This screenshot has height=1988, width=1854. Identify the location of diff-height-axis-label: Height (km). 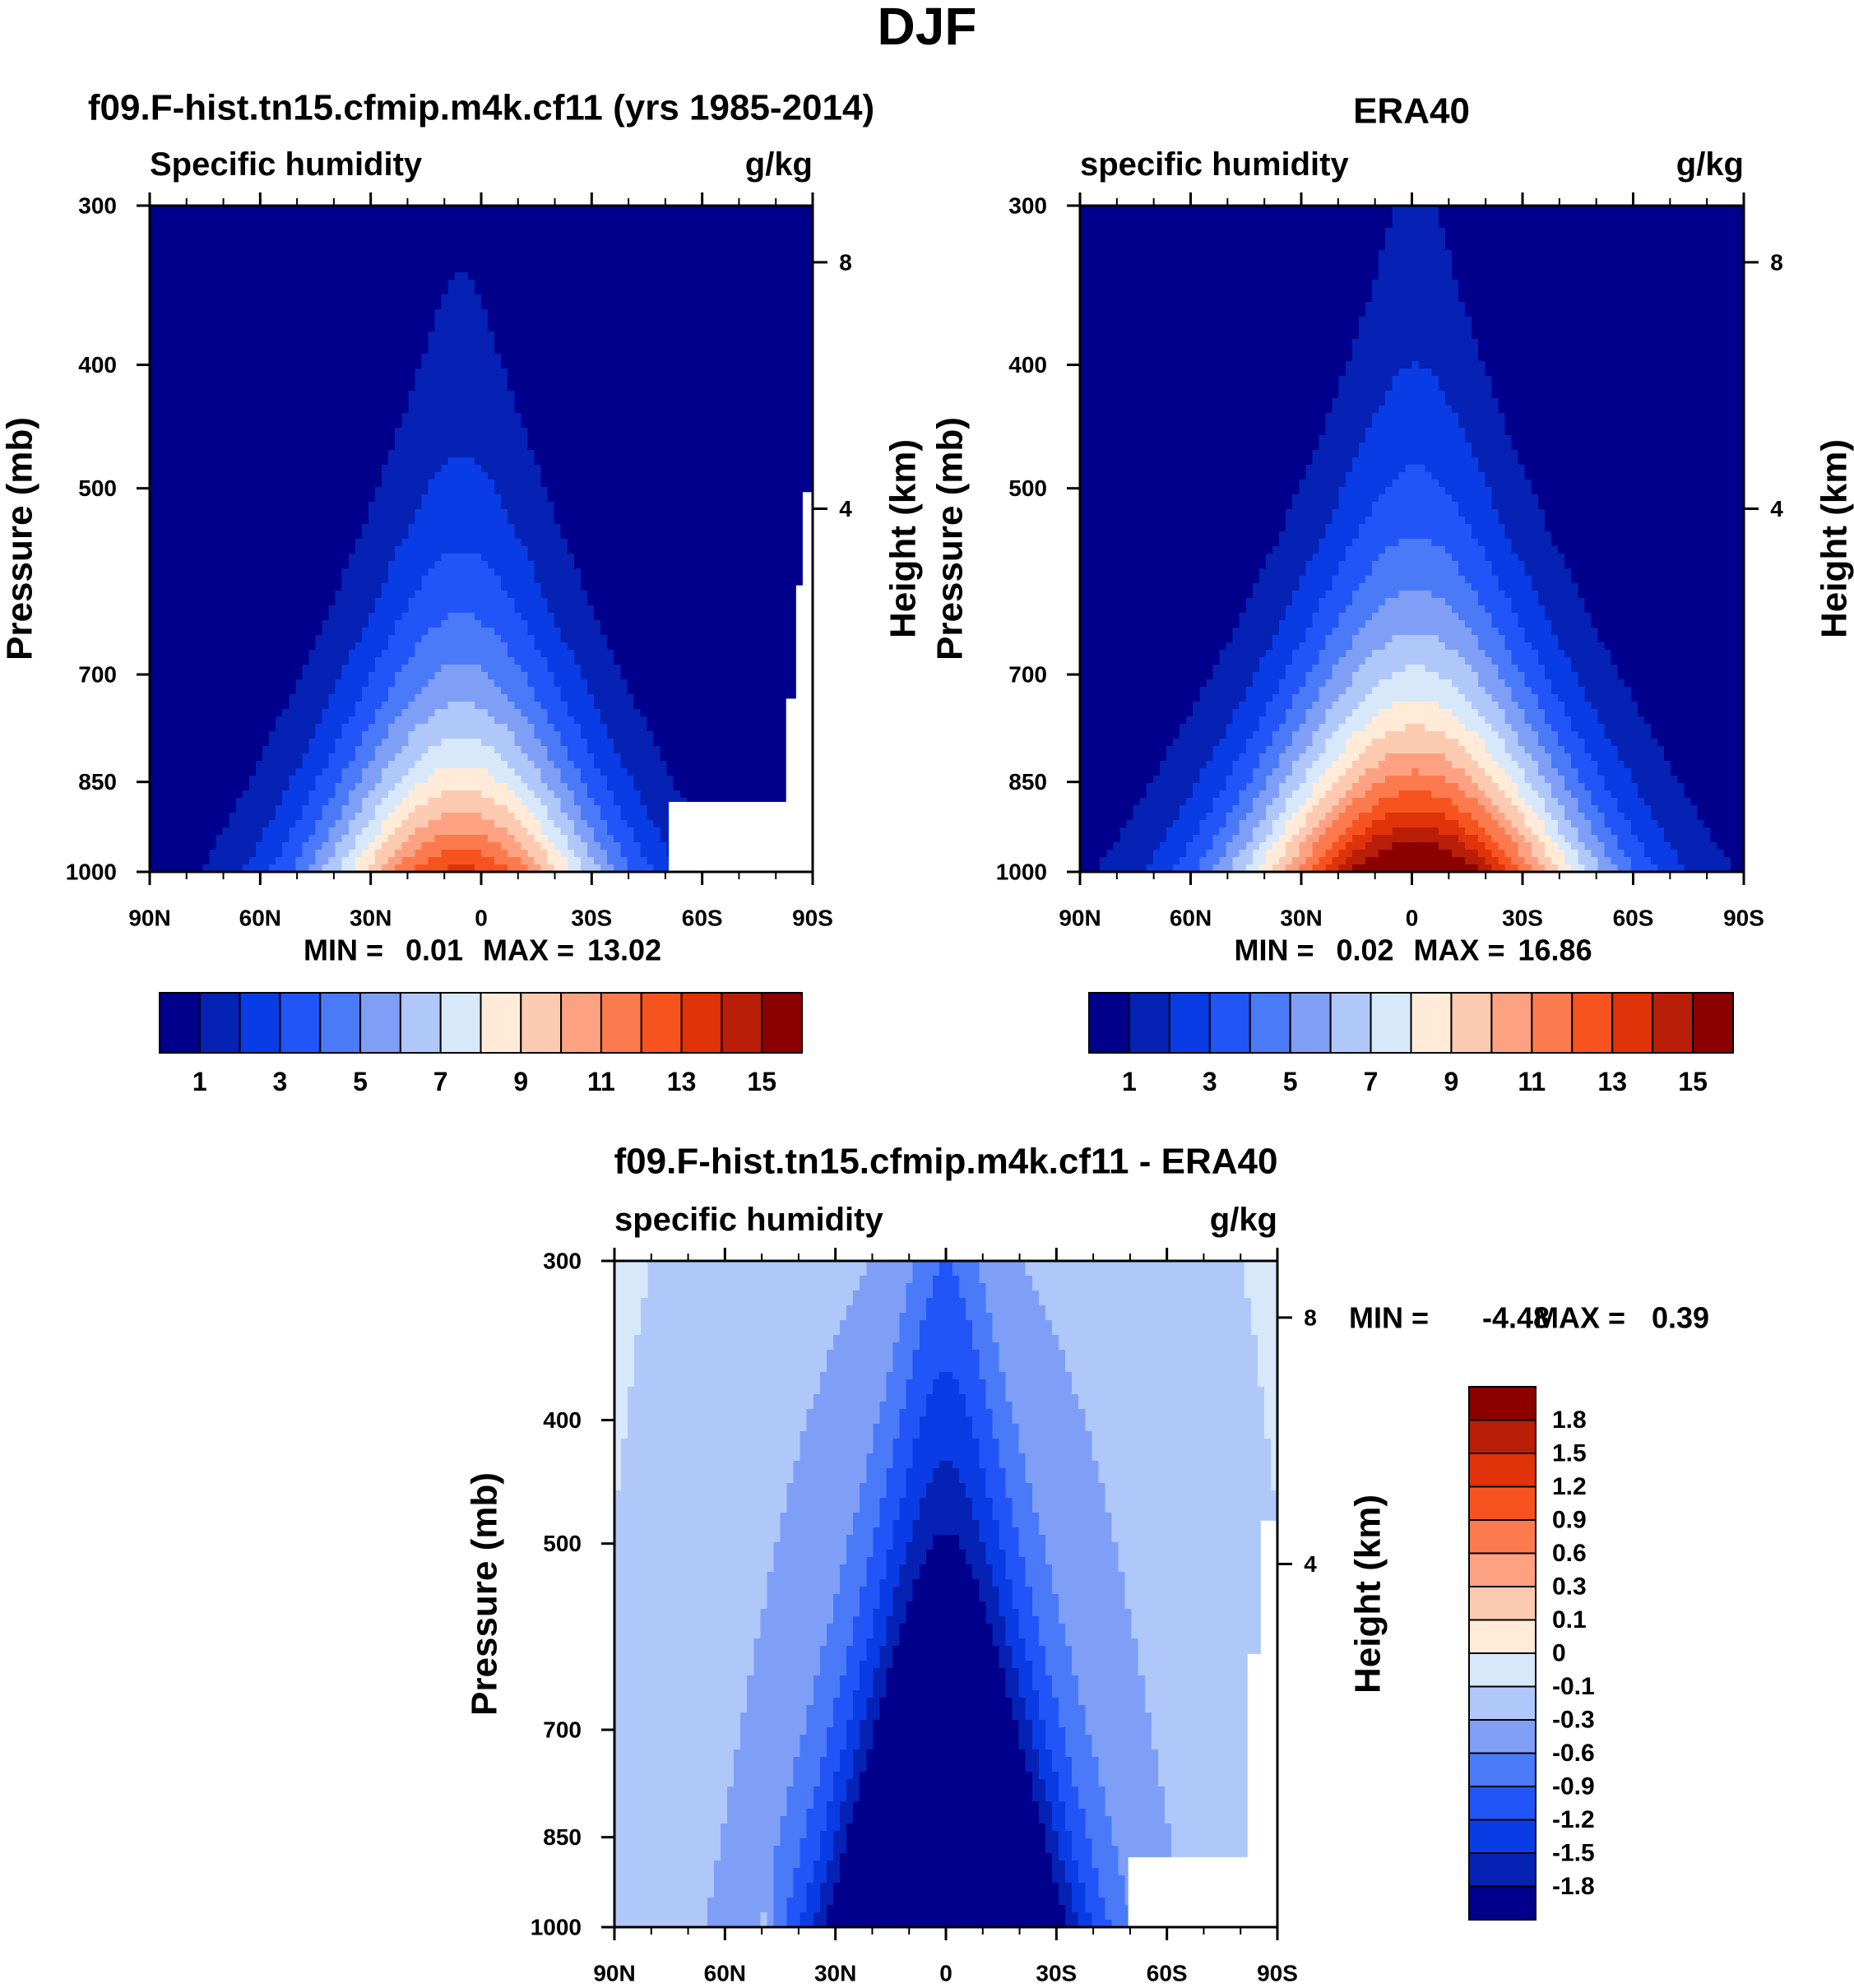
(1368, 1594).